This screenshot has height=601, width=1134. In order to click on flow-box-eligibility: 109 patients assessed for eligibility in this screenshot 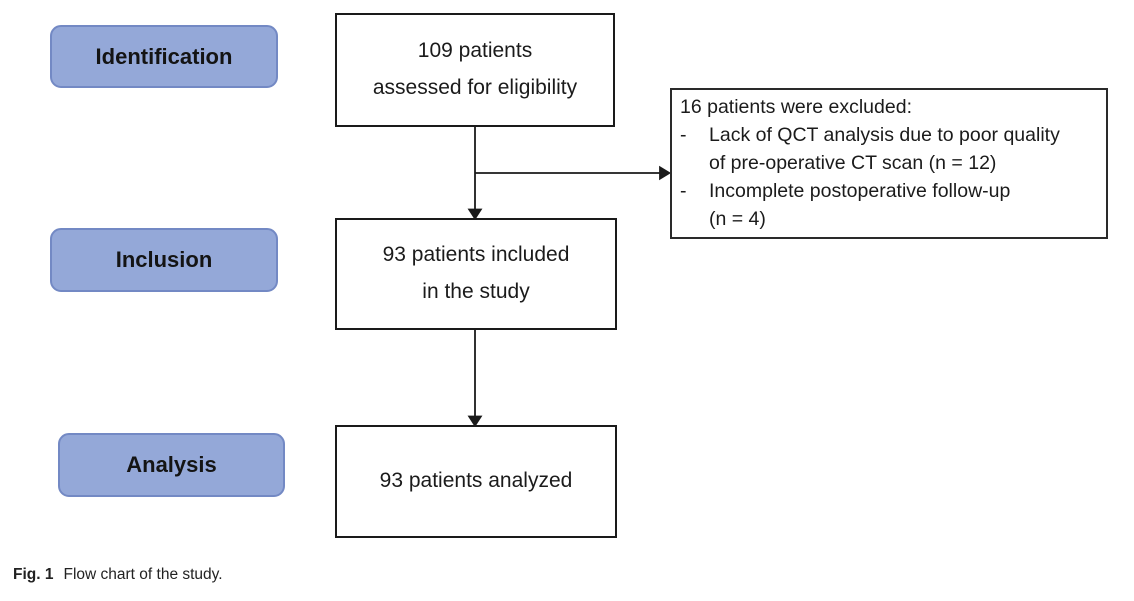, I will do `click(475, 70)`.